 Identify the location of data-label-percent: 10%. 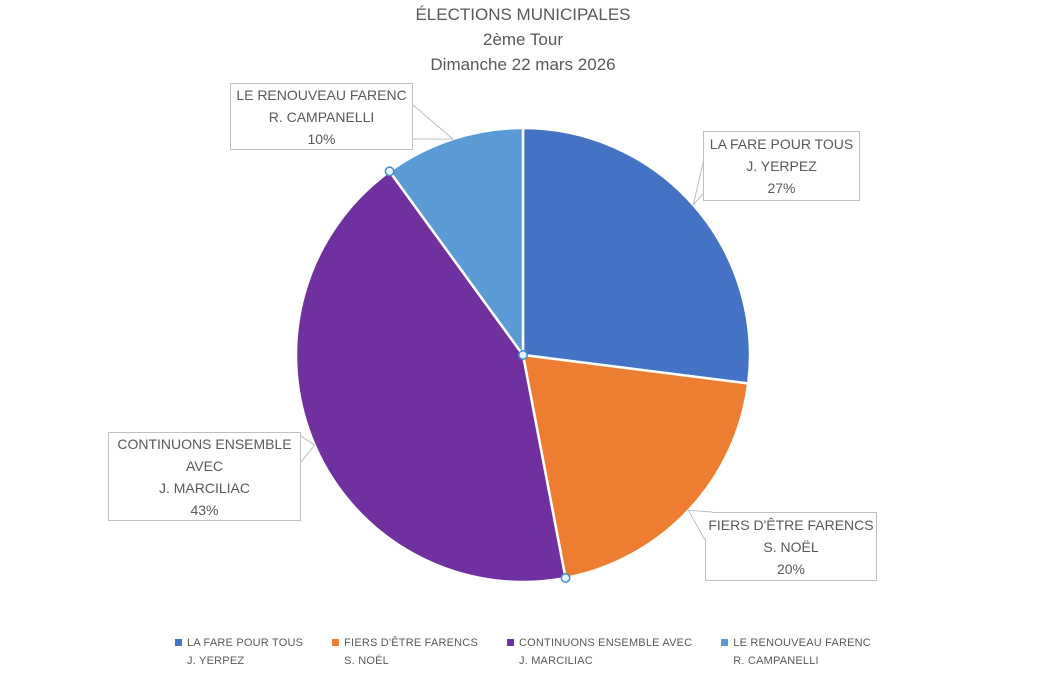
(321, 138).